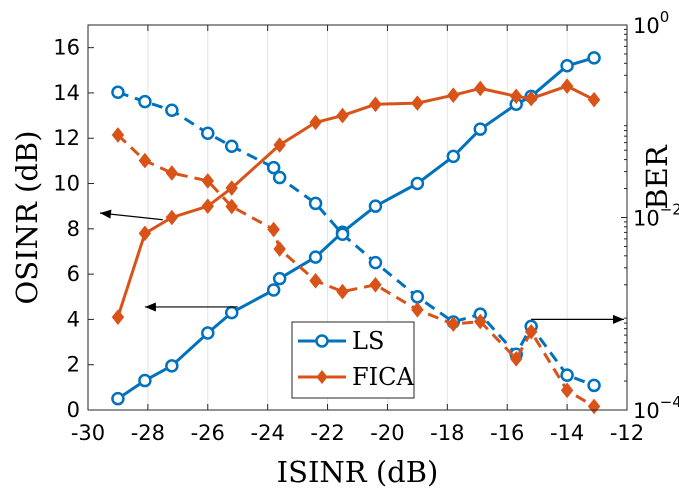  I want to click on x-tick-label: -22, so click(327, 433).